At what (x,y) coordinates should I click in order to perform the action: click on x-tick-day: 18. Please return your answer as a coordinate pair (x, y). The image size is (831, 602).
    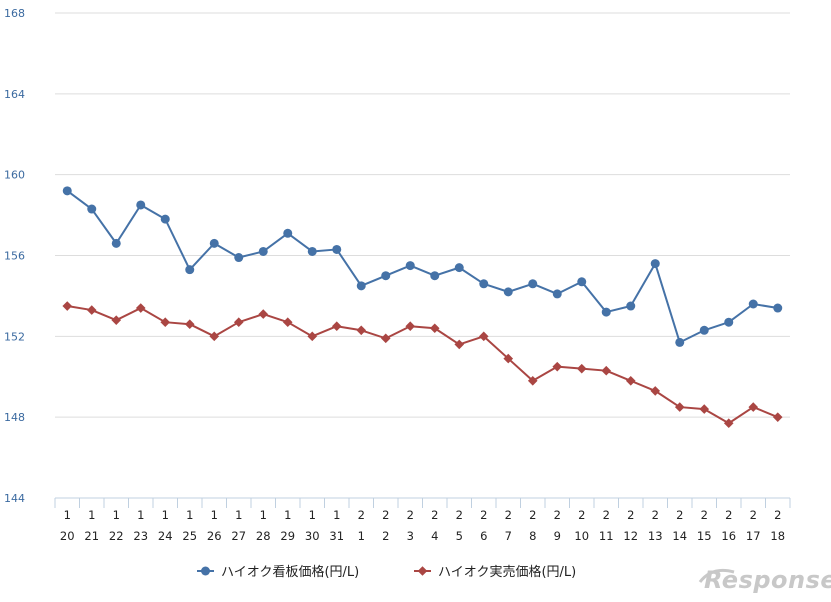
    Looking at the image, I should click on (777, 536).